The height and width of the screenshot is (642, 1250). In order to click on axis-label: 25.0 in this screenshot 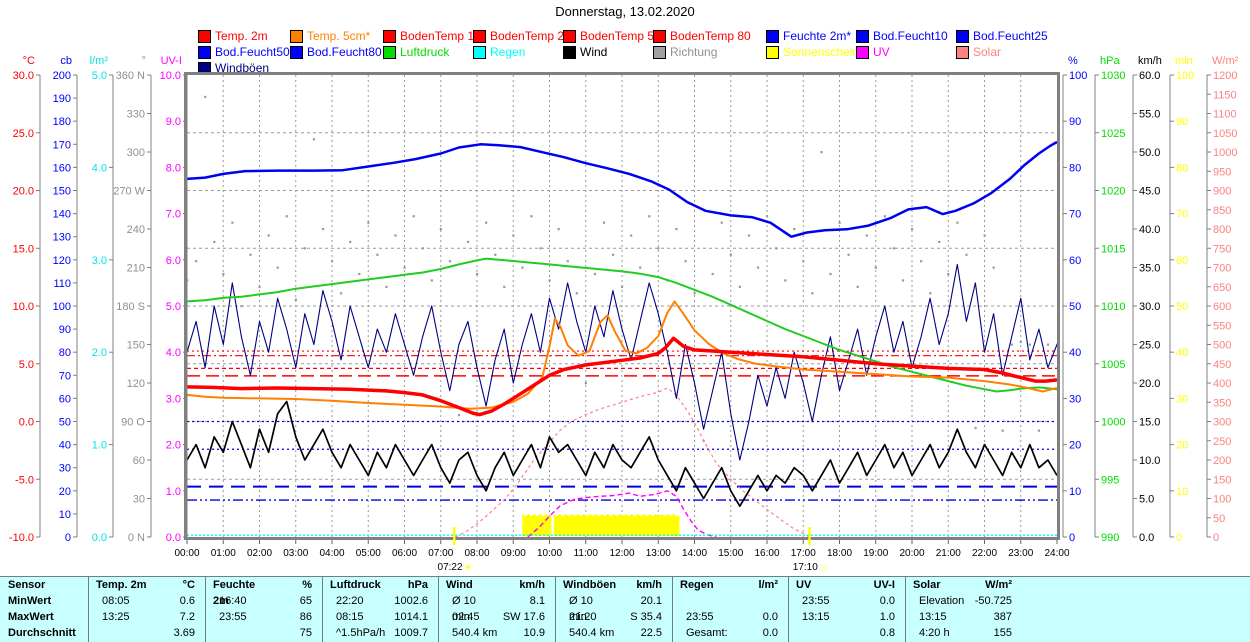, I will do `click(23, 134)`.